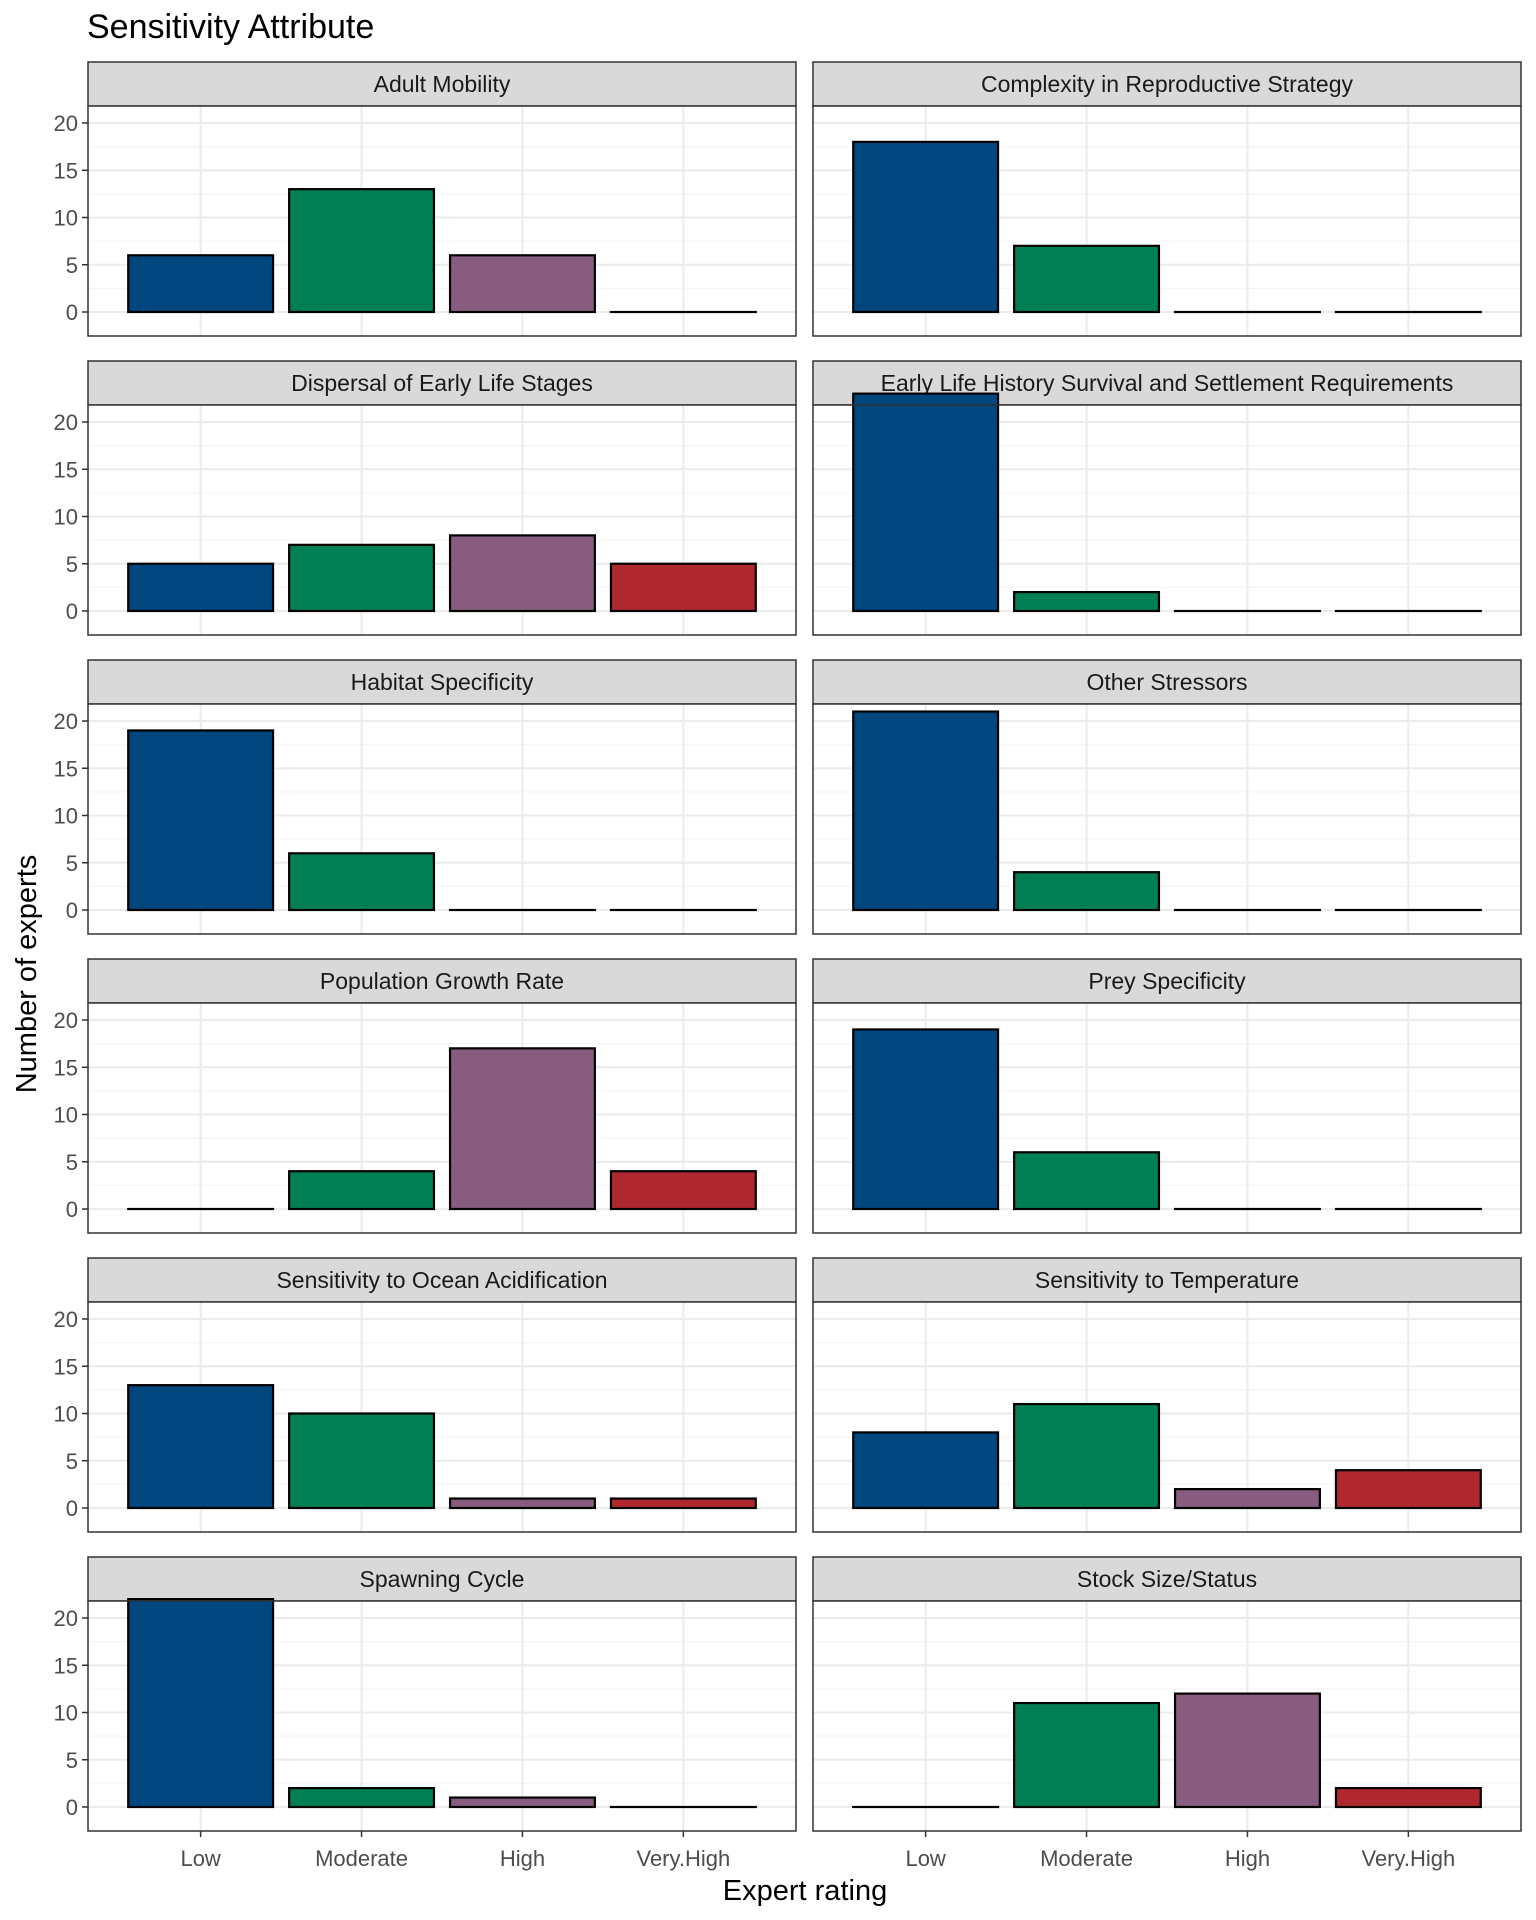  What do you see at coordinates (442, 1579) in the screenshot?
I see `facet-strip-label: Spawning Cycle` at bounding box center [442, 1579].